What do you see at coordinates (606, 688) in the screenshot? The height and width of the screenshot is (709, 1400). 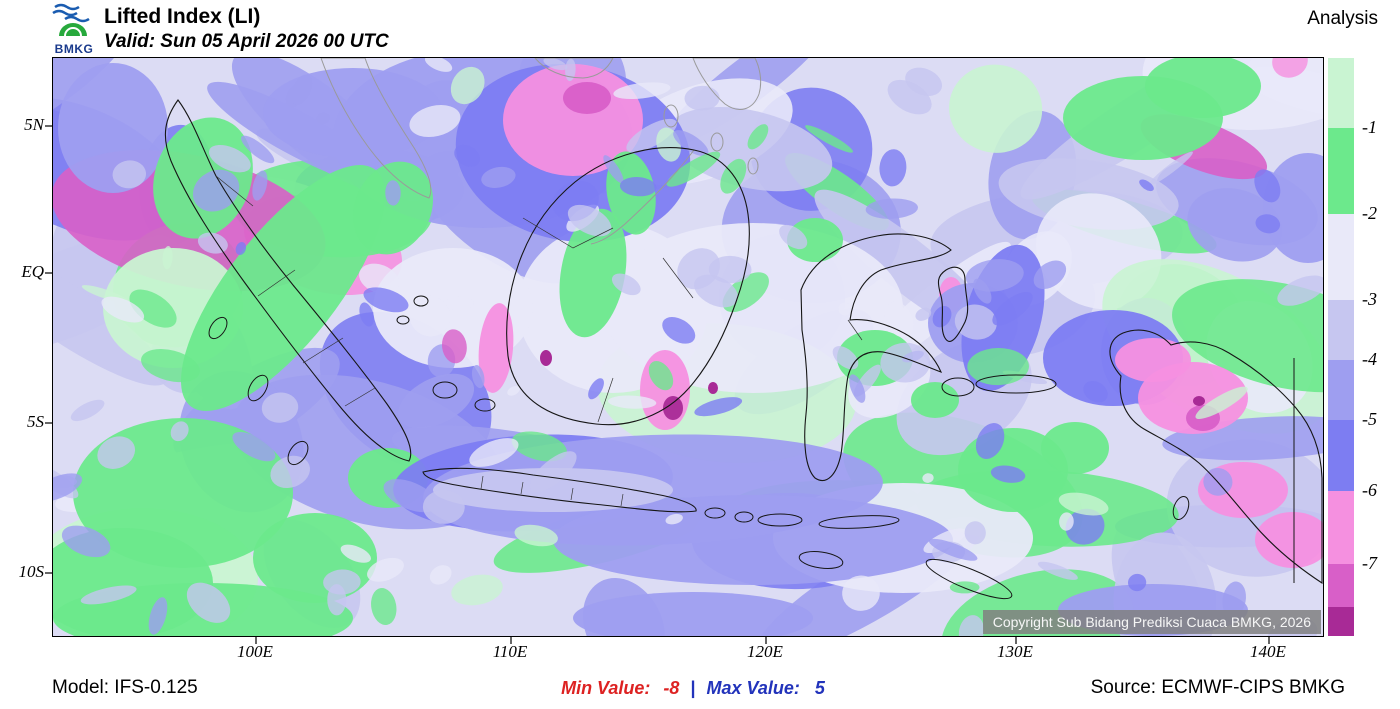 I see `min-label: Min Value:` at bounding box center [606, 688].